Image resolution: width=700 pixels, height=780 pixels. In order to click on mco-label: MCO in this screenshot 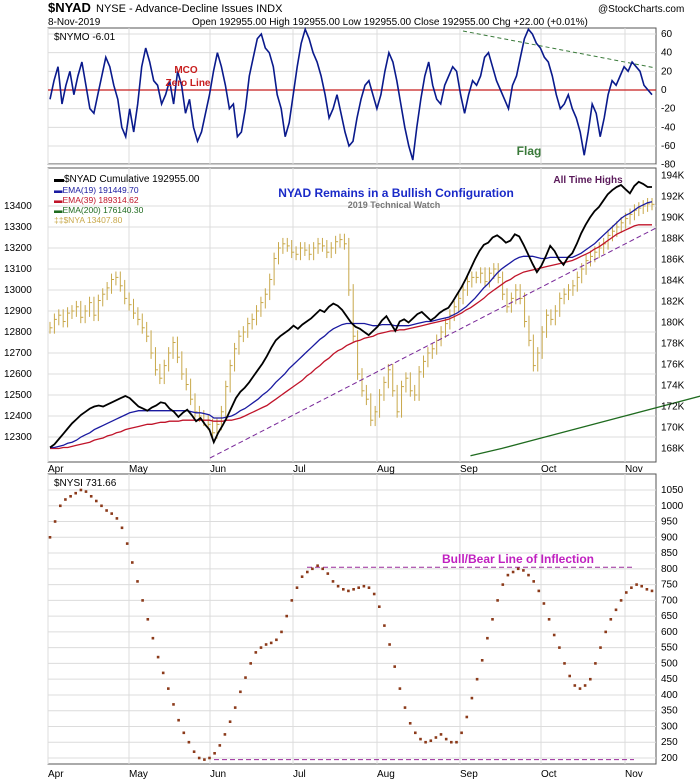, I will do `click(186, 70)`.